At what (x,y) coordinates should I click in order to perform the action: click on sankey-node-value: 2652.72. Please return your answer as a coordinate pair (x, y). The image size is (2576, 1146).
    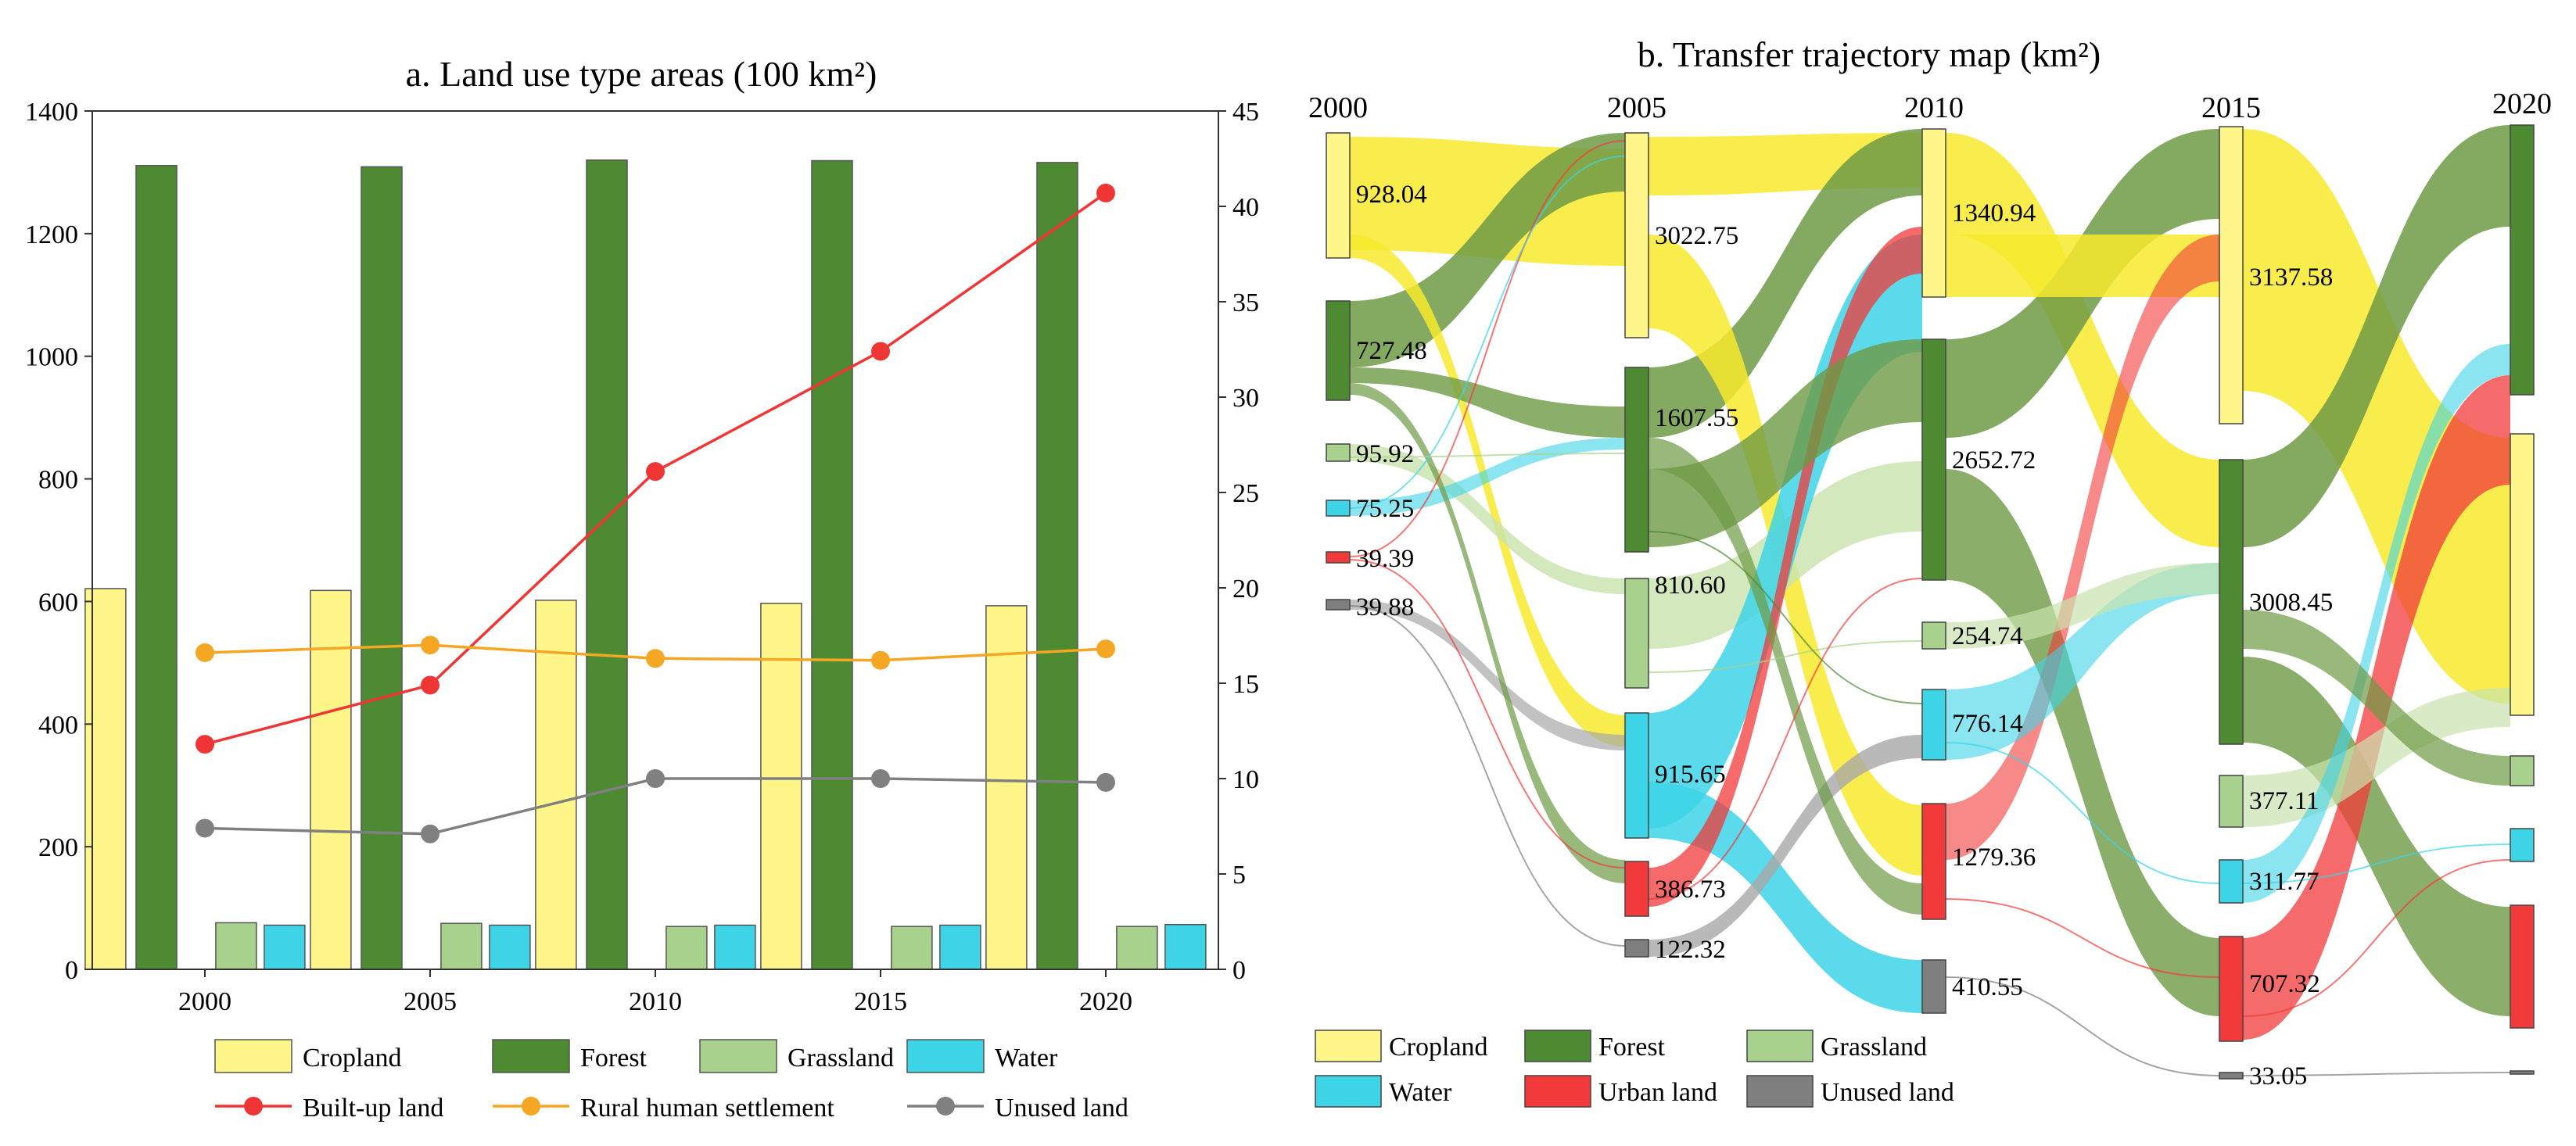
    Looking at the image, I should click on (1994, 460).